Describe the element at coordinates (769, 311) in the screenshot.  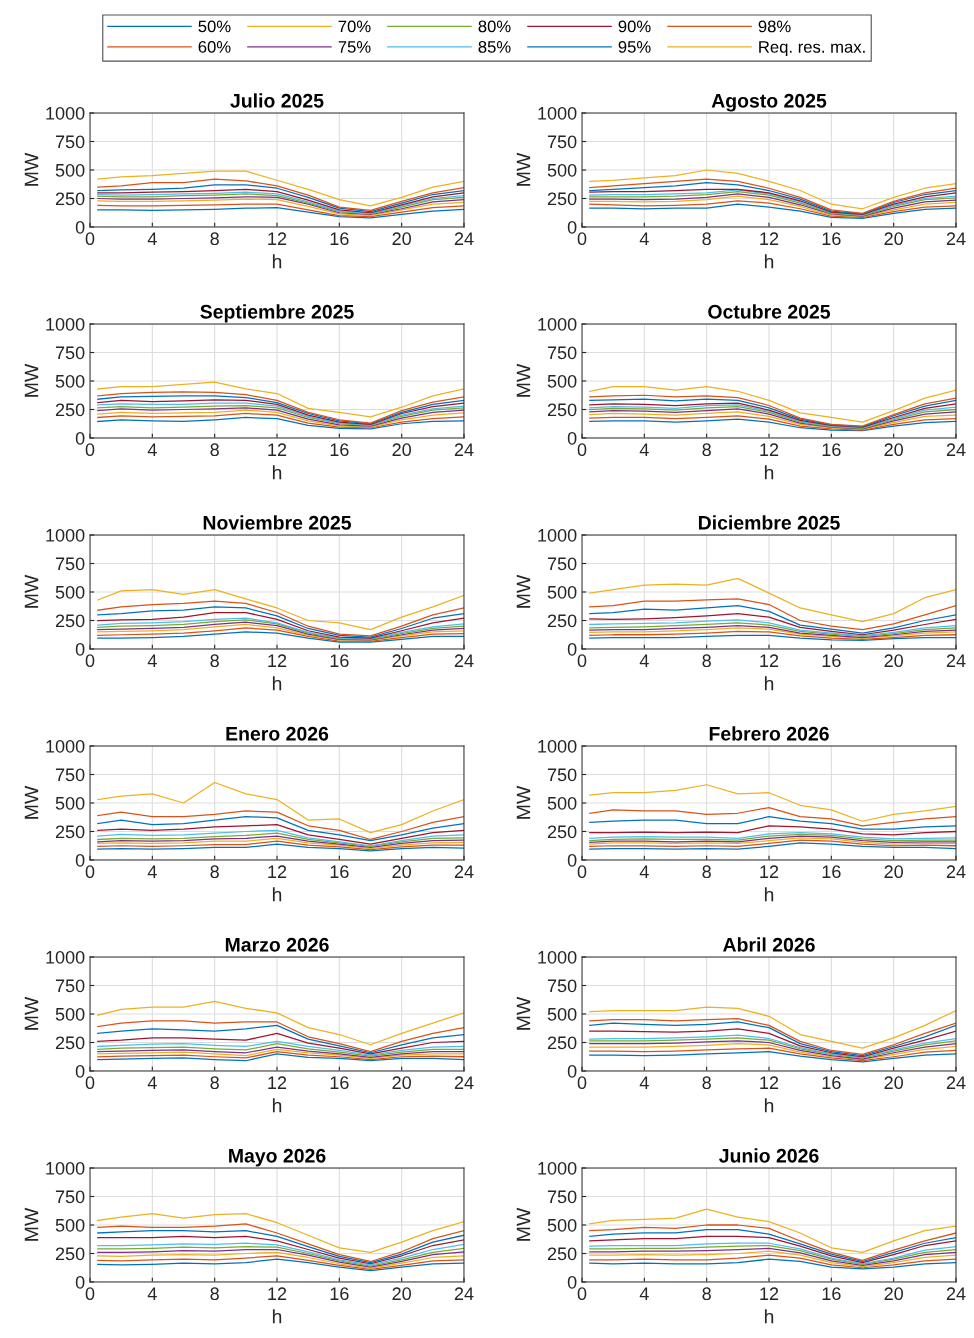
I see `chart-title: Octubre 2025` at that location.